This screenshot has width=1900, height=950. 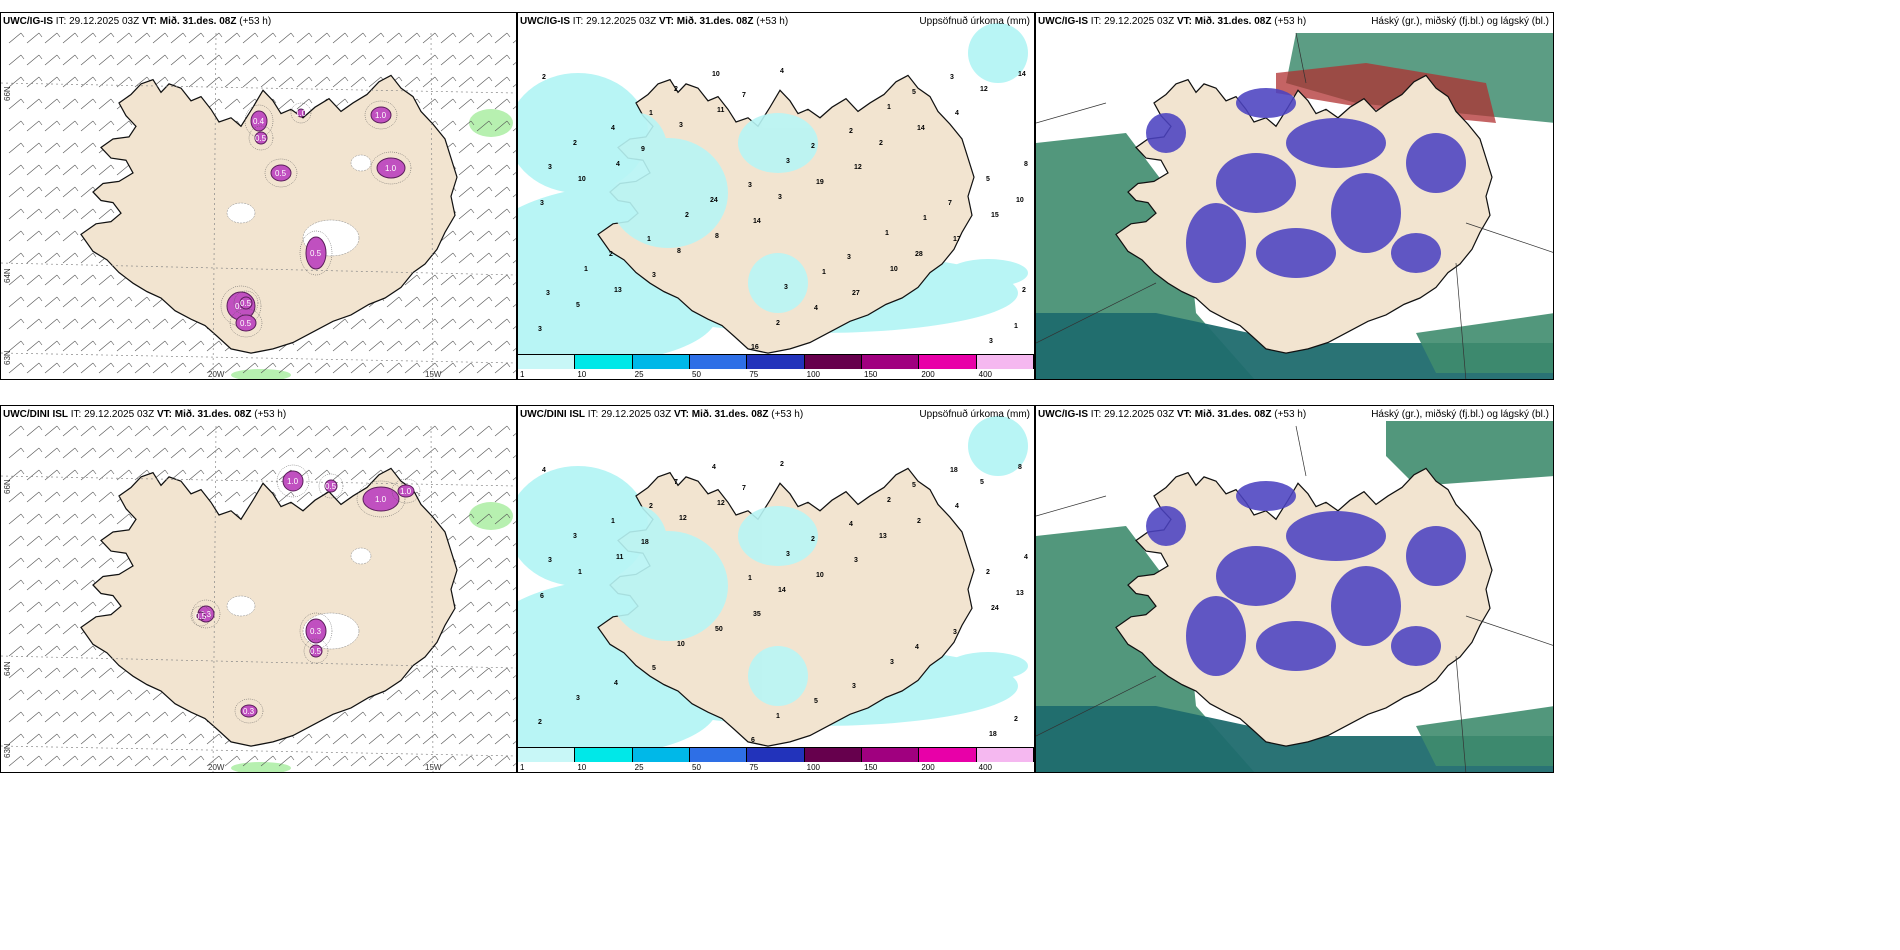 I want to click on lead-time: (+53 h), so click(x=1290, y=21).